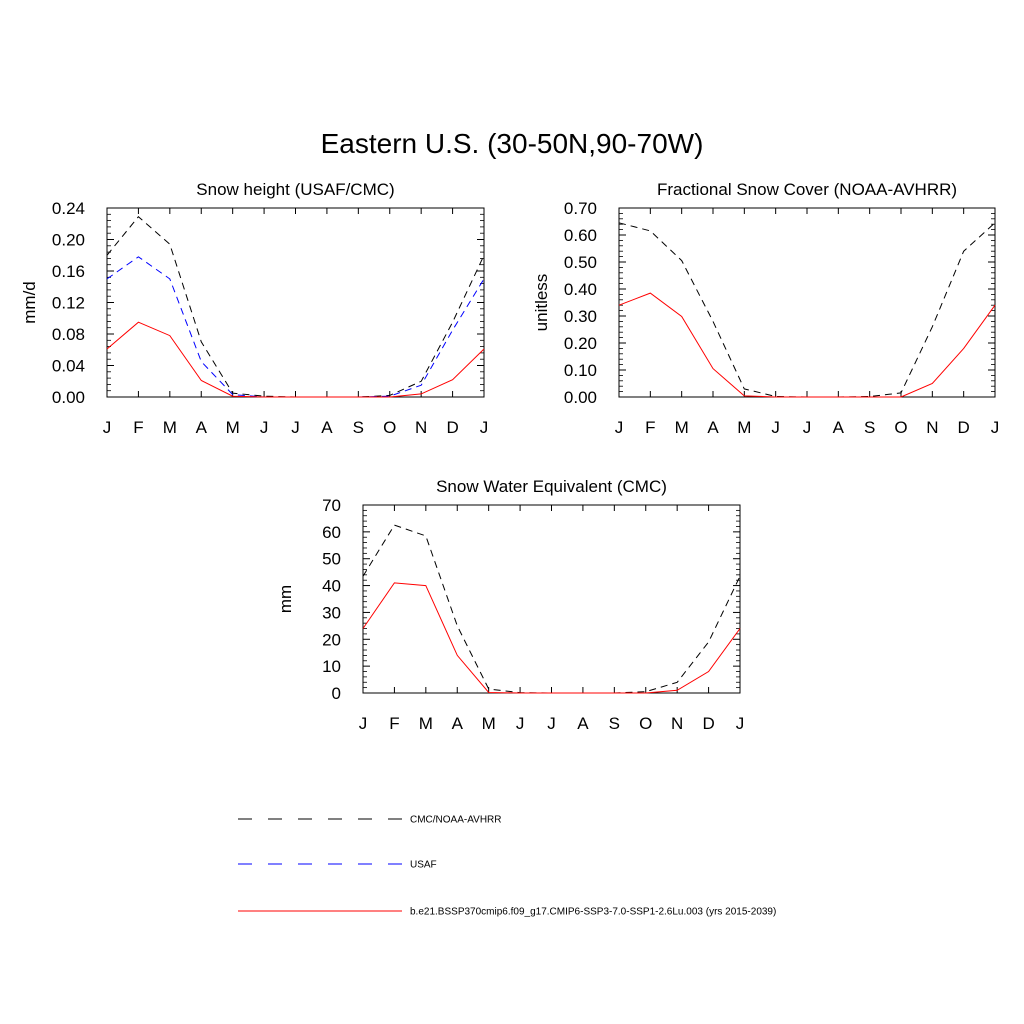 The image size is (1024, 1024). Describe the element at coordinates (580, 316) in the screenshot. I see `y-tick-label: 0.30` at that location.